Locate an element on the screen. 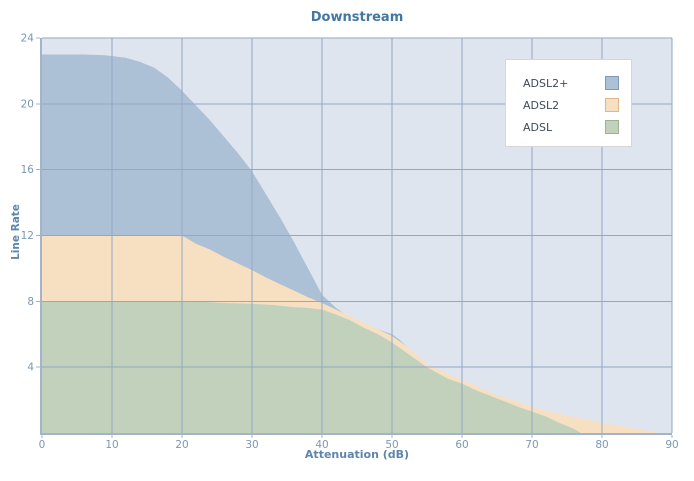 This screenshot has height=481, width=694. legend-label-adsl2plus: ADSL2+ is located at coordinates (546, 83).